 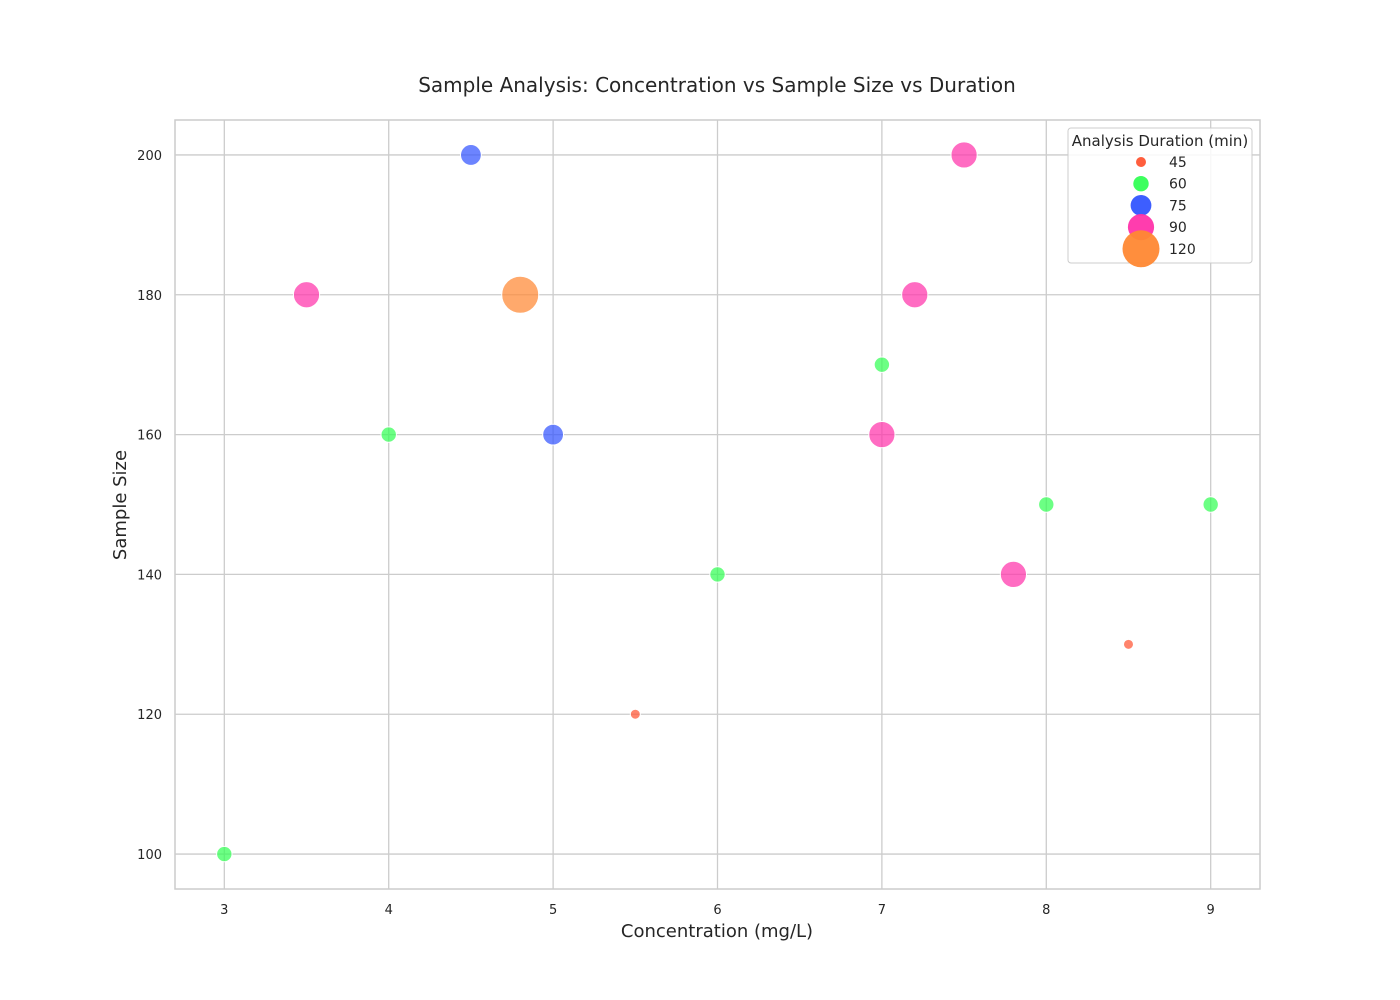 I want to click on x-tick-label: 8, so click(x=1046, y=910).